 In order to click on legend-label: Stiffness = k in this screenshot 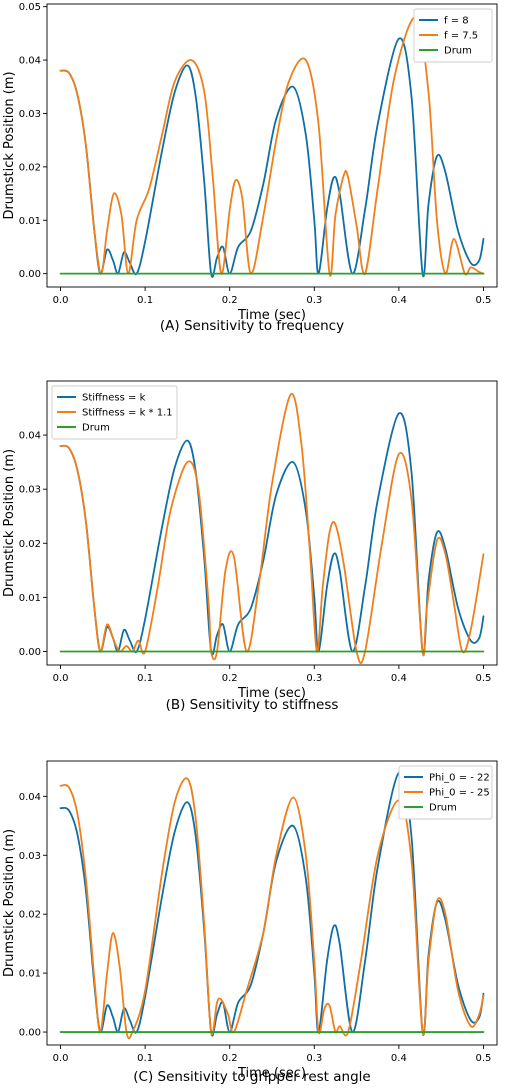, I will do `click(114, 398)`.